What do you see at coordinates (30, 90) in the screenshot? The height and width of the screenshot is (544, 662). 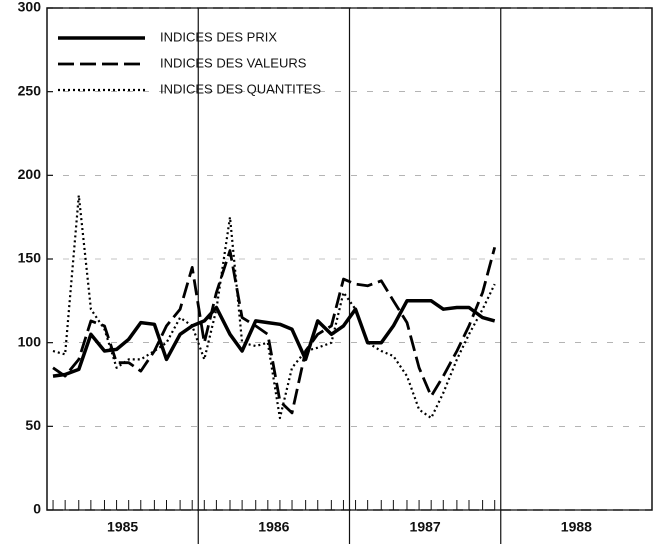 I see `y-tick-label: 250` at bounding box center [30, 90].